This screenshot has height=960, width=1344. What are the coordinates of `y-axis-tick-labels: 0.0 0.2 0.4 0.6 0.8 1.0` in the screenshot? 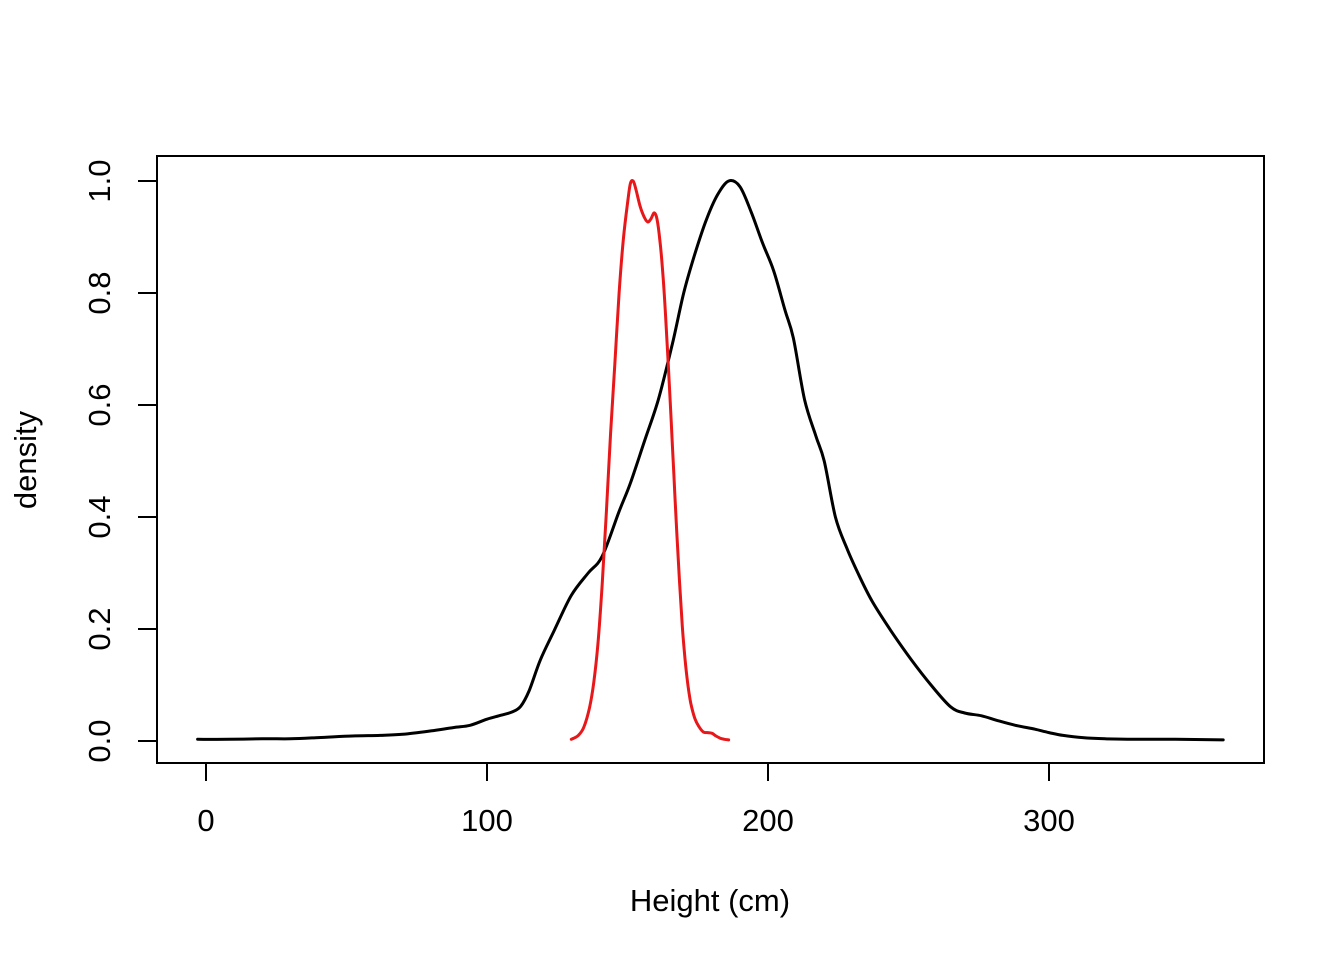 It's located at (99, 460).